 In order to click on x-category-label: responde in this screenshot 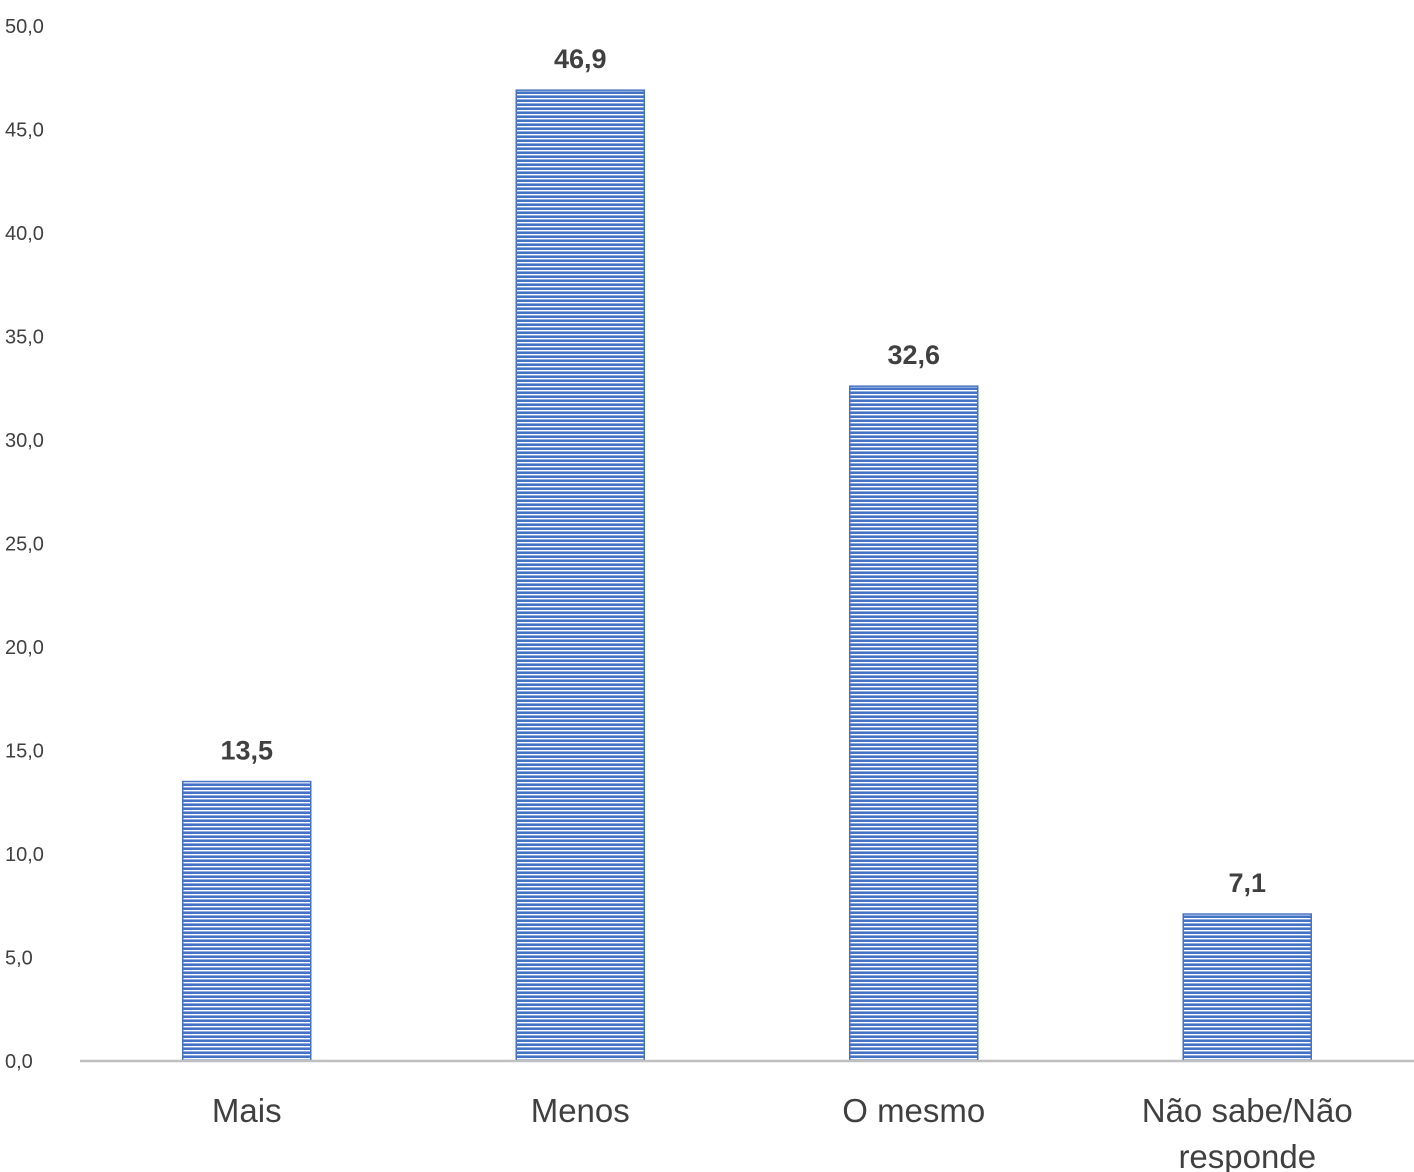, I will do `click(1247, 1155)`.